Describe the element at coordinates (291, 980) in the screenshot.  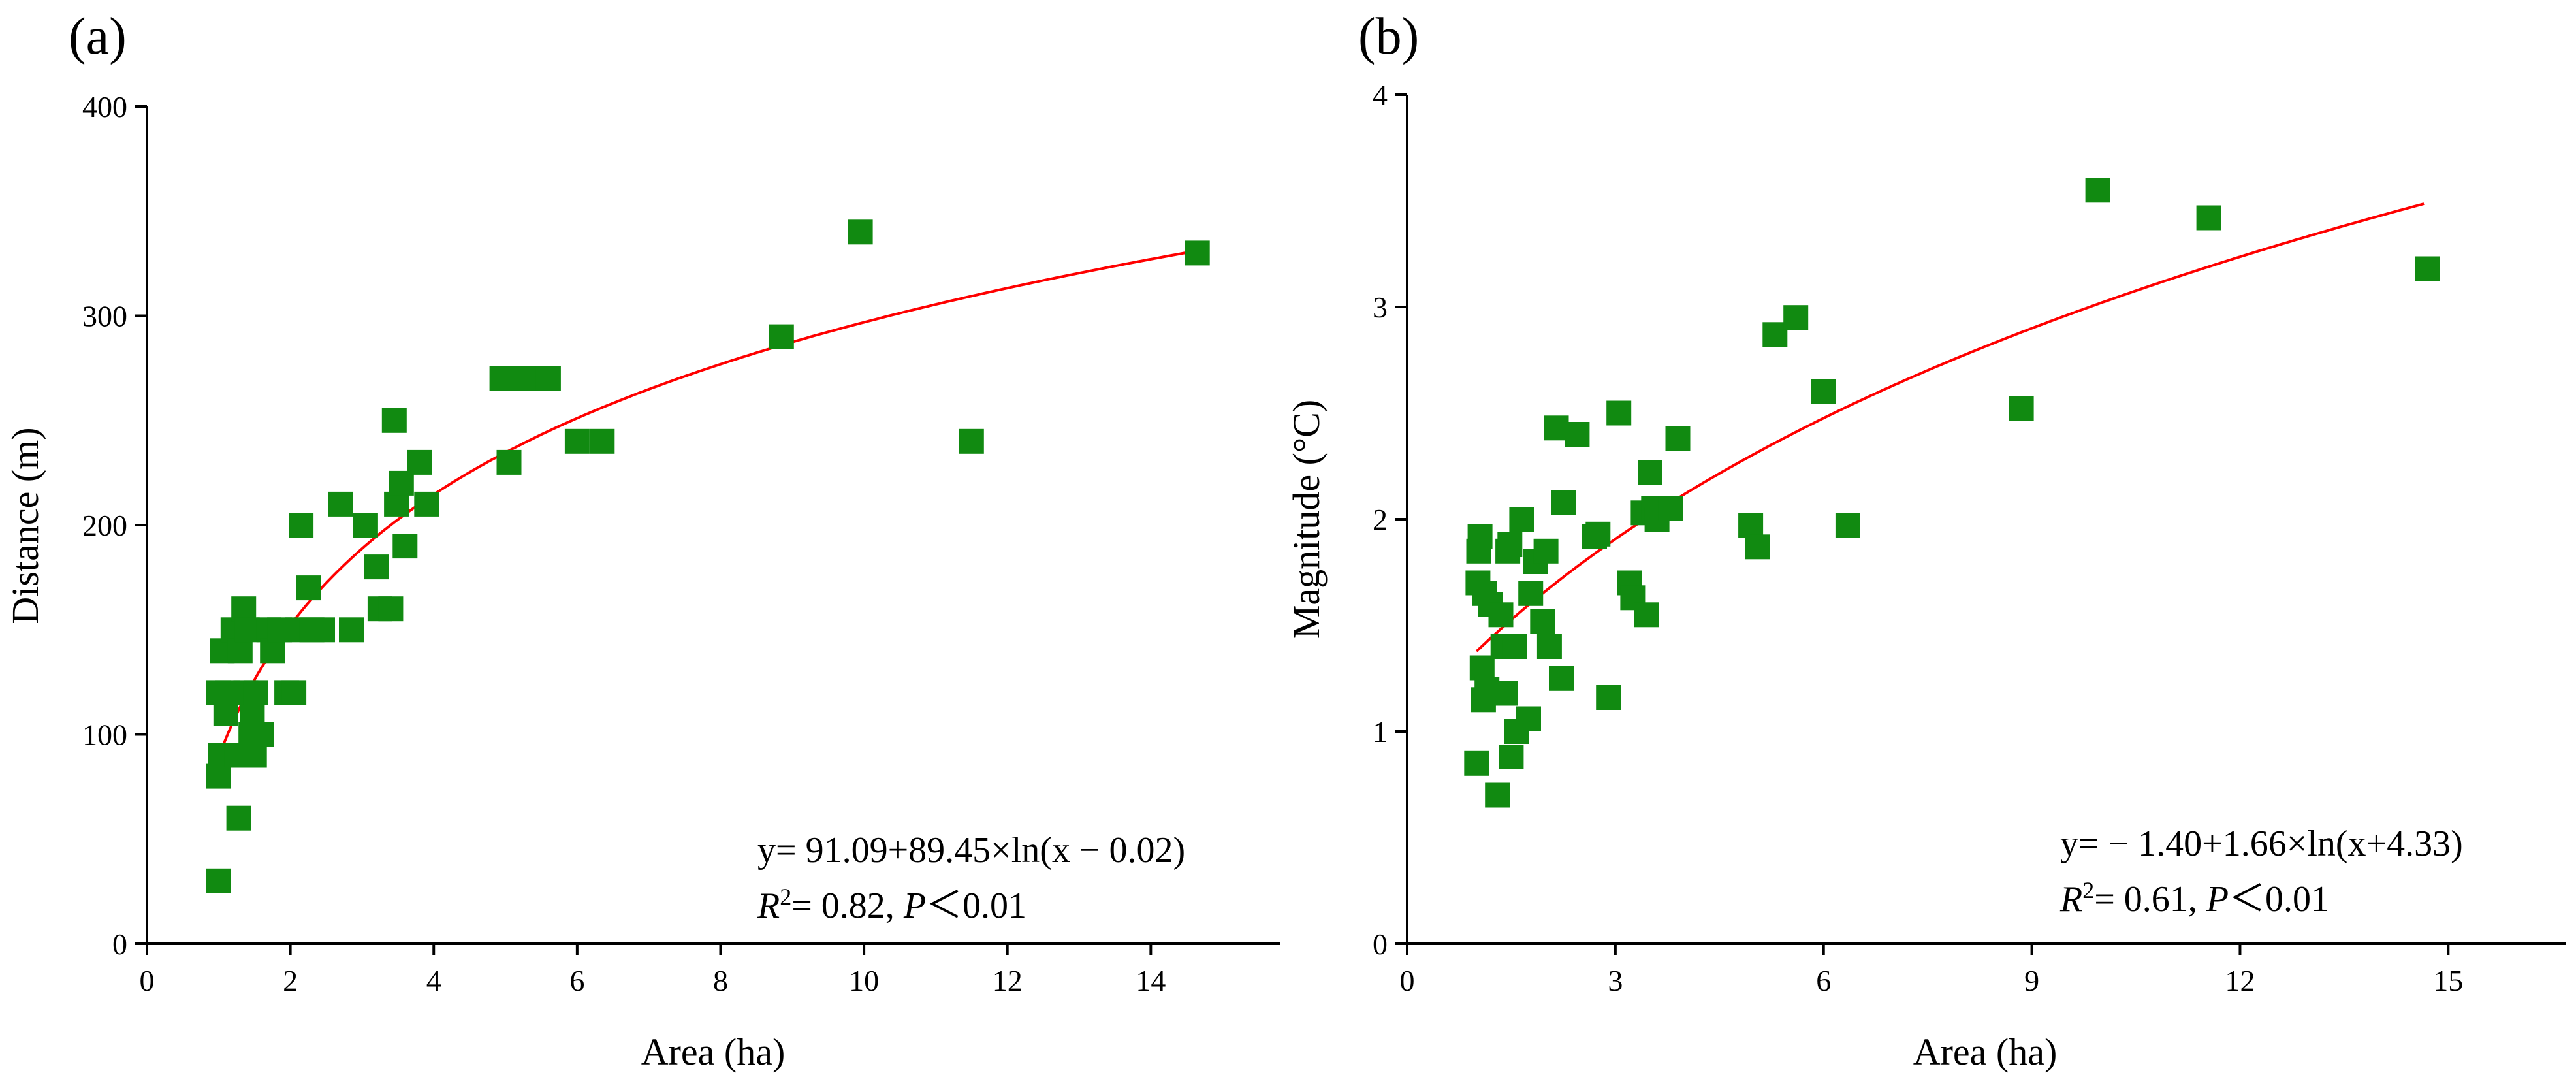
I see `panel-a-x-tick-label: 2` at that location.